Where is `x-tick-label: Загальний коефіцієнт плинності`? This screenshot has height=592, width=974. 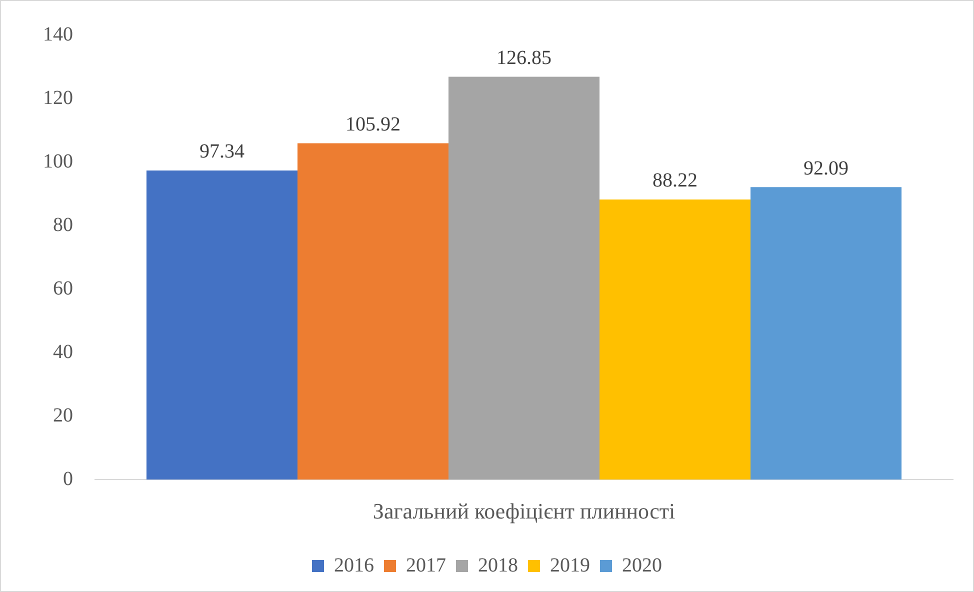
x-tick-label: Загальний коефіцієнт плинності is located at coordinates (524, 511).